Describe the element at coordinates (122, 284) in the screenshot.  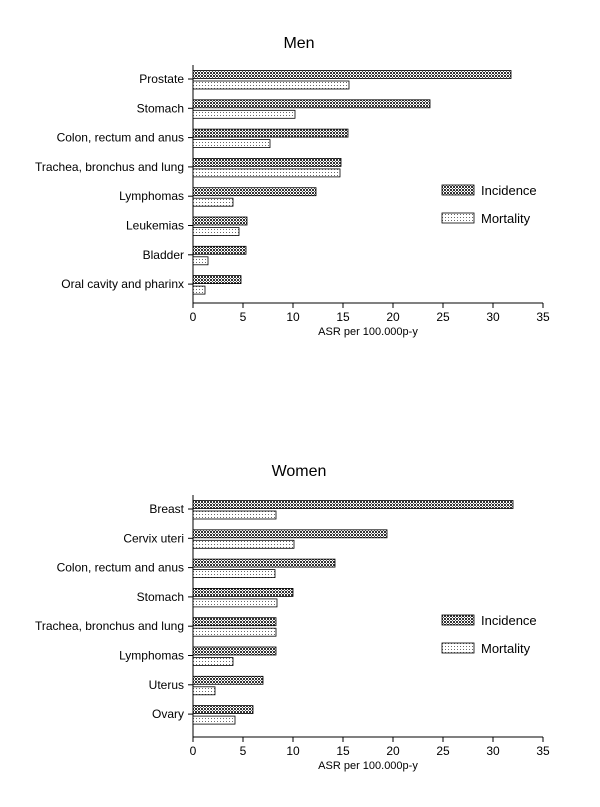
I see `category-label: Oral cavity and pharinx` at that location.